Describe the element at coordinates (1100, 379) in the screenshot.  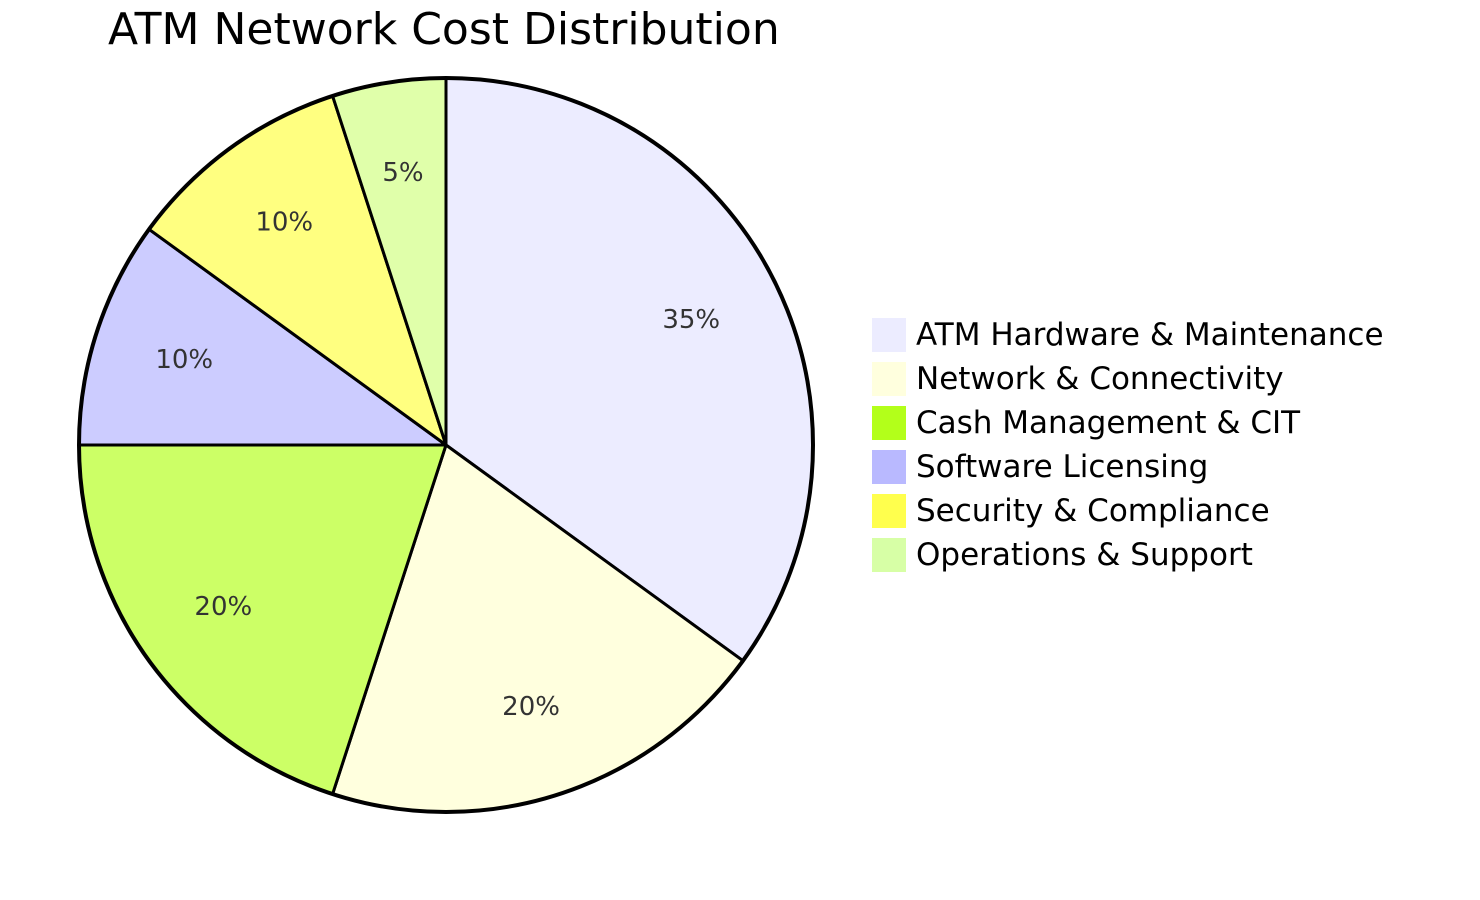
I see `legend-label: Network & Connectivity` at that location.